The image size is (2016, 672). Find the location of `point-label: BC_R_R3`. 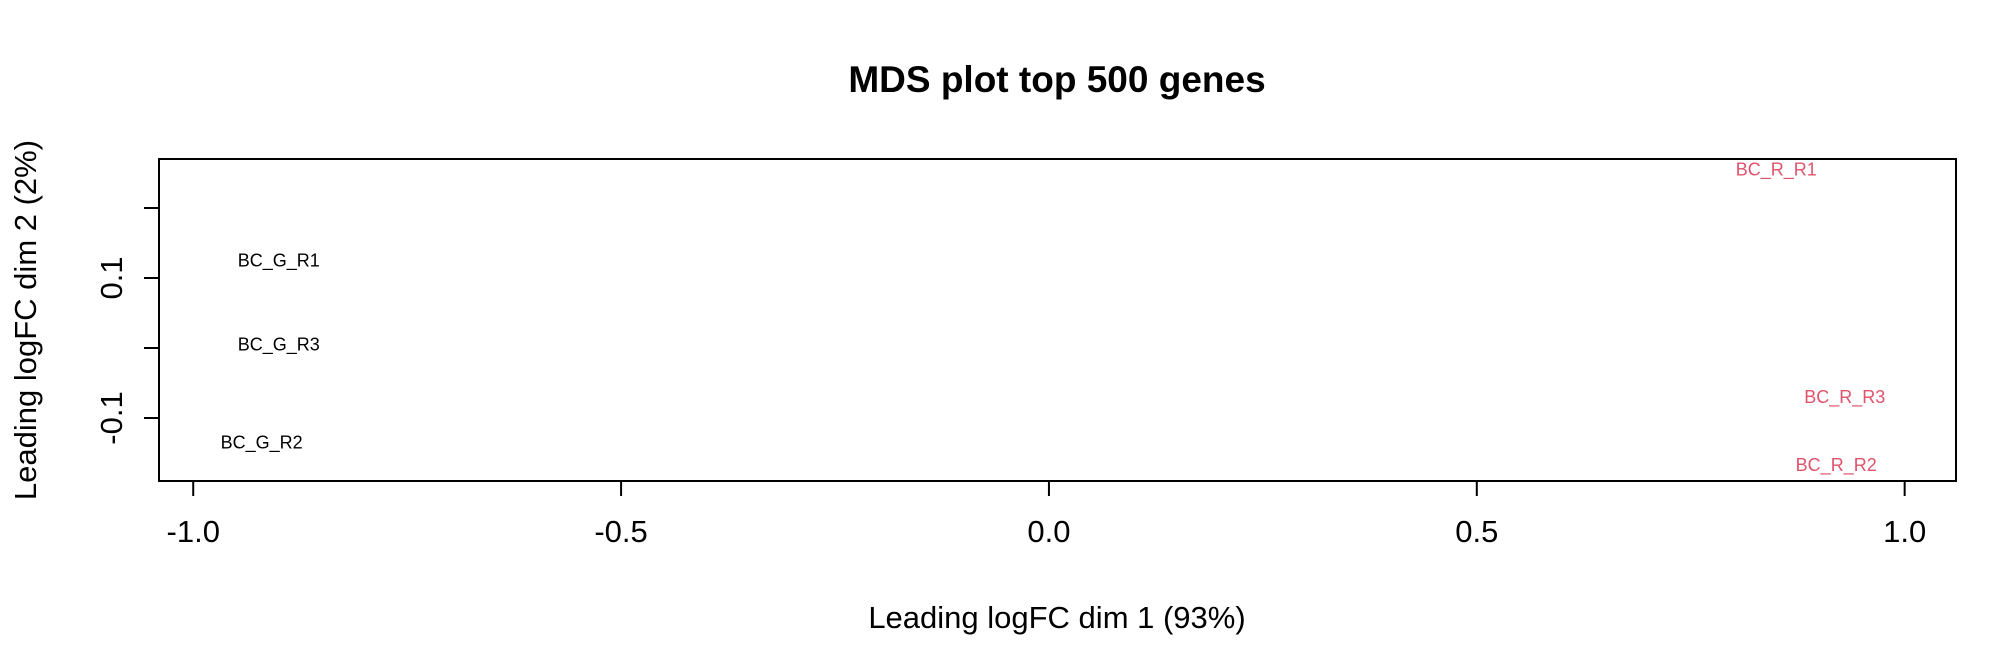

point-label: BC_R_R3 is located at coordinates (1844, 397).